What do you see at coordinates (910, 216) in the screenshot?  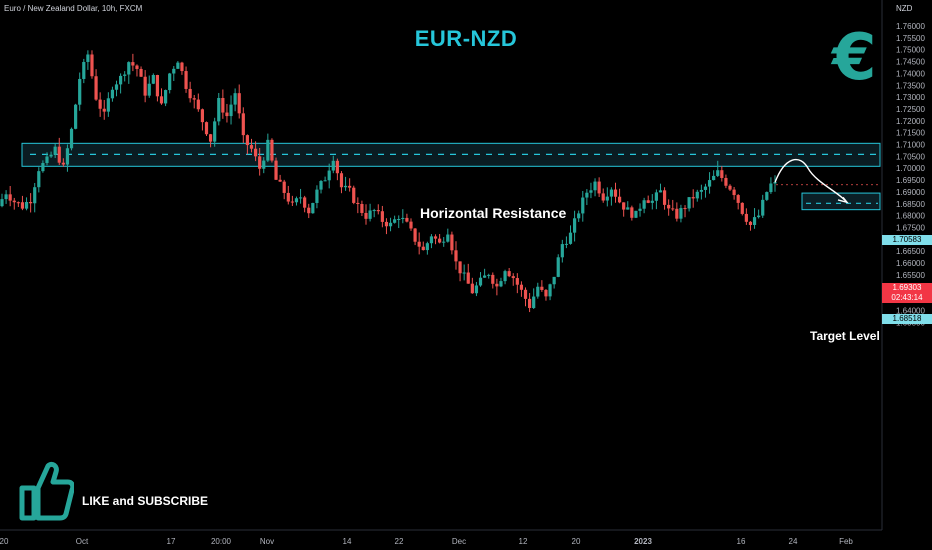 I see `y-tick-label: 1.68000` at bounding box center [910, 216].